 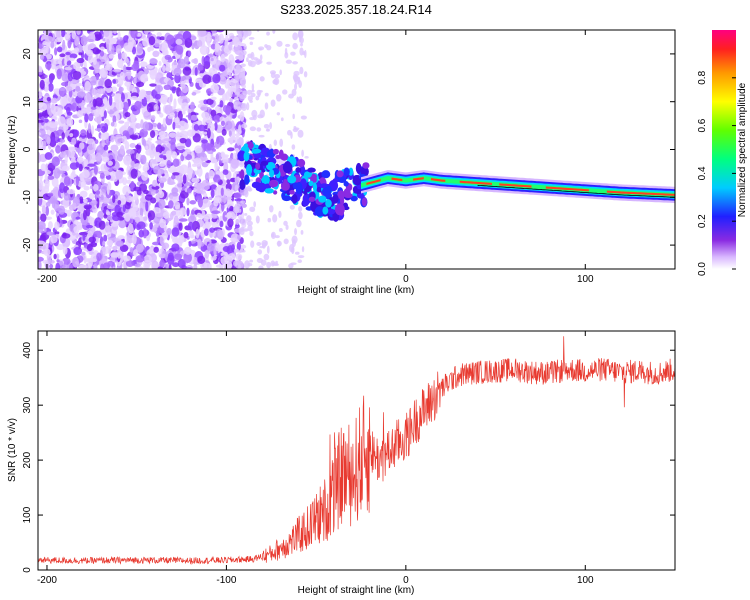 I want to click on colorbar-tick-label: 0.2, so click(x=702, y=221).